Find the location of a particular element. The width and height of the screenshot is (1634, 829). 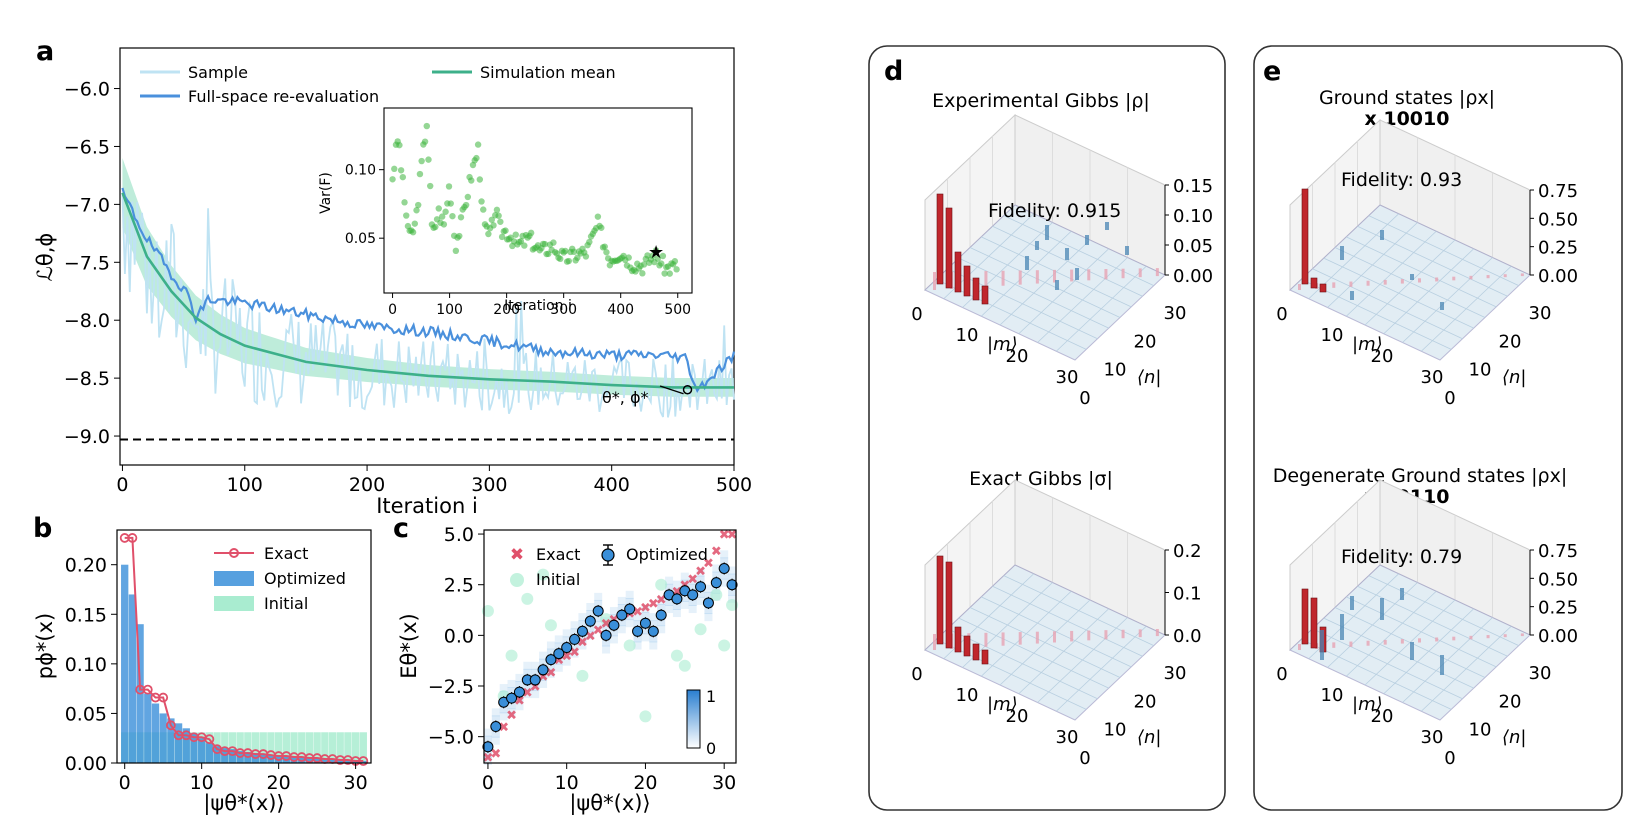

y-tick-label: 30 is located at coordinates (1540, 673).